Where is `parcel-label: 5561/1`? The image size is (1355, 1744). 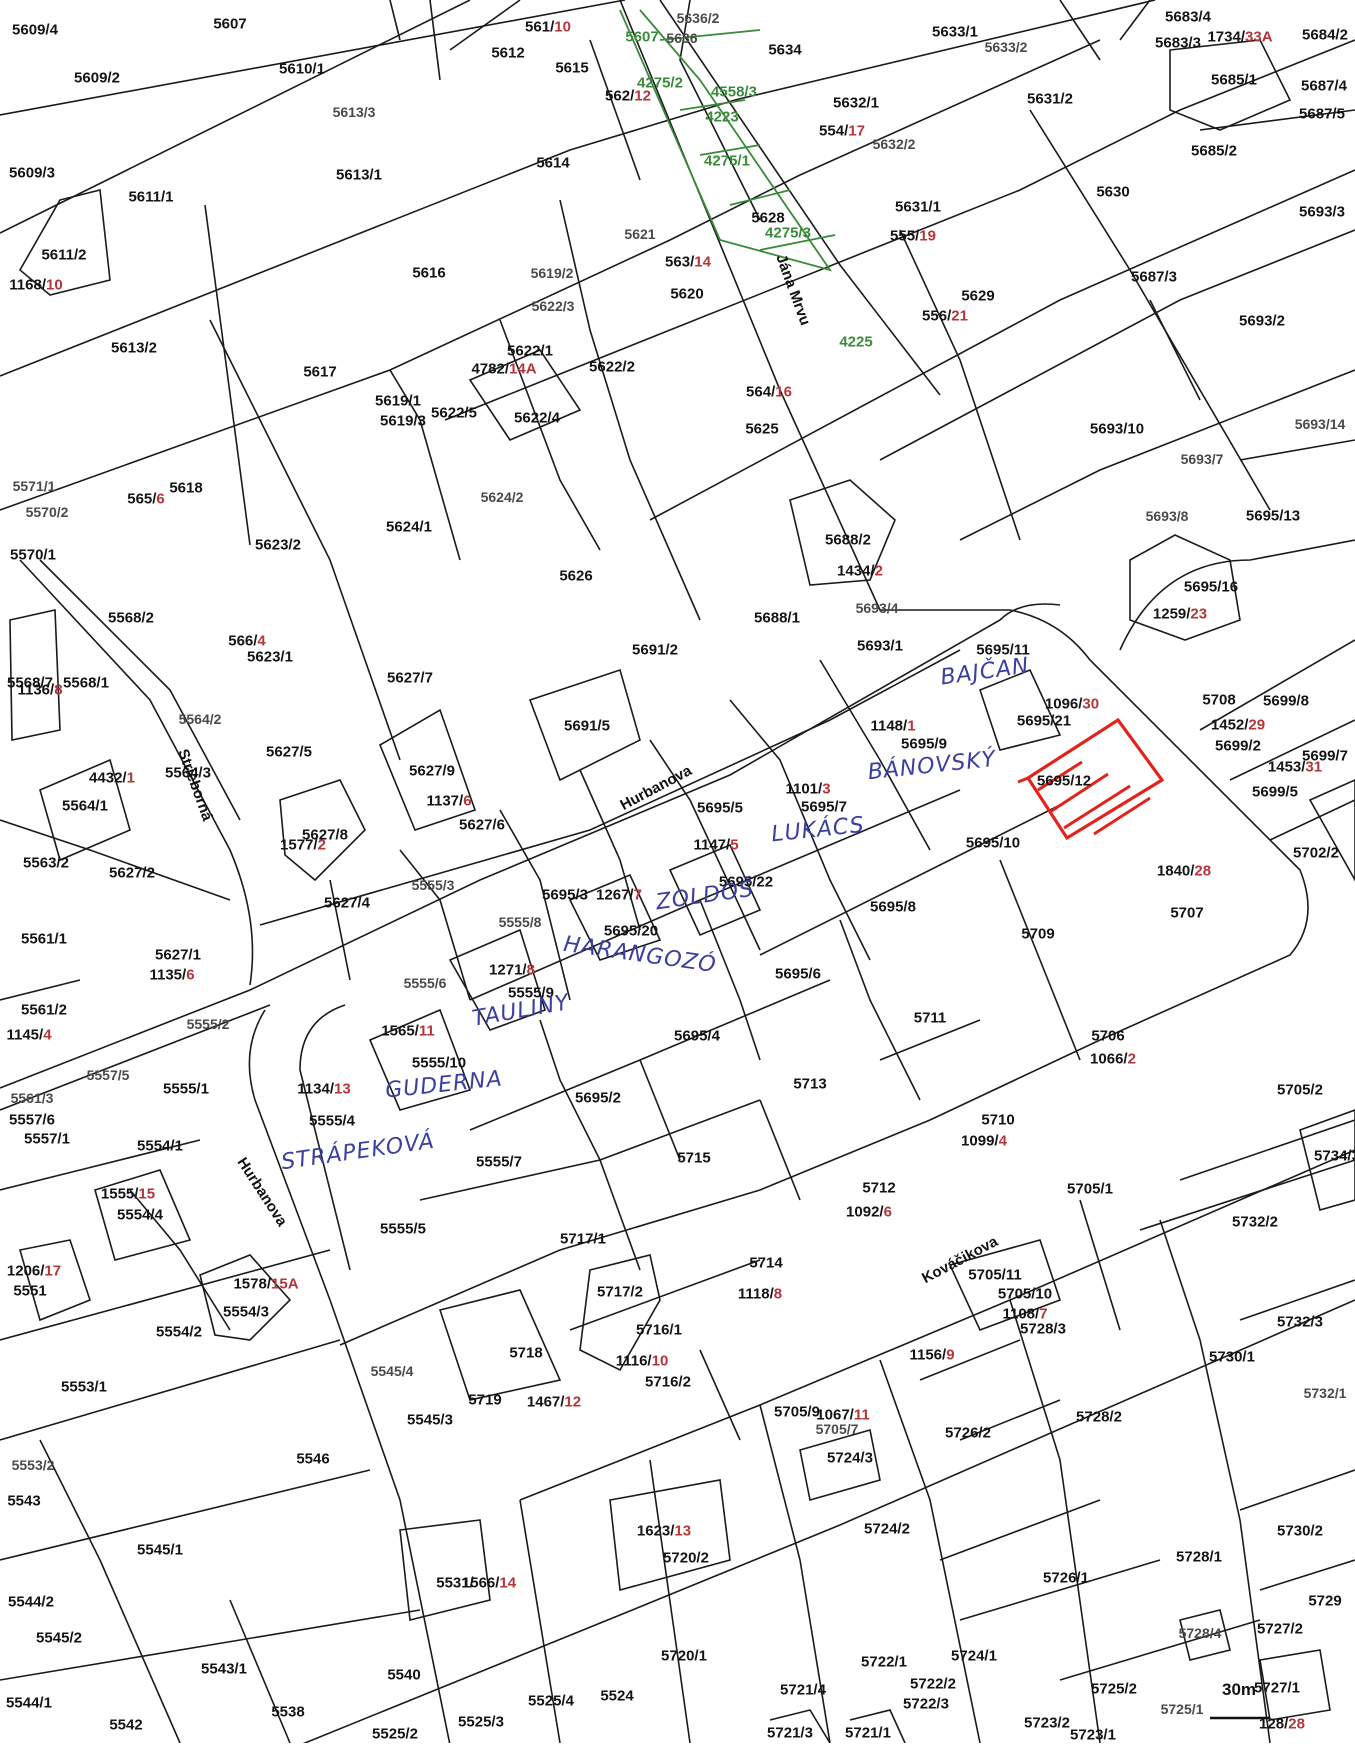 parcel-label: 5561/1 is located at coordinates (44, 939).